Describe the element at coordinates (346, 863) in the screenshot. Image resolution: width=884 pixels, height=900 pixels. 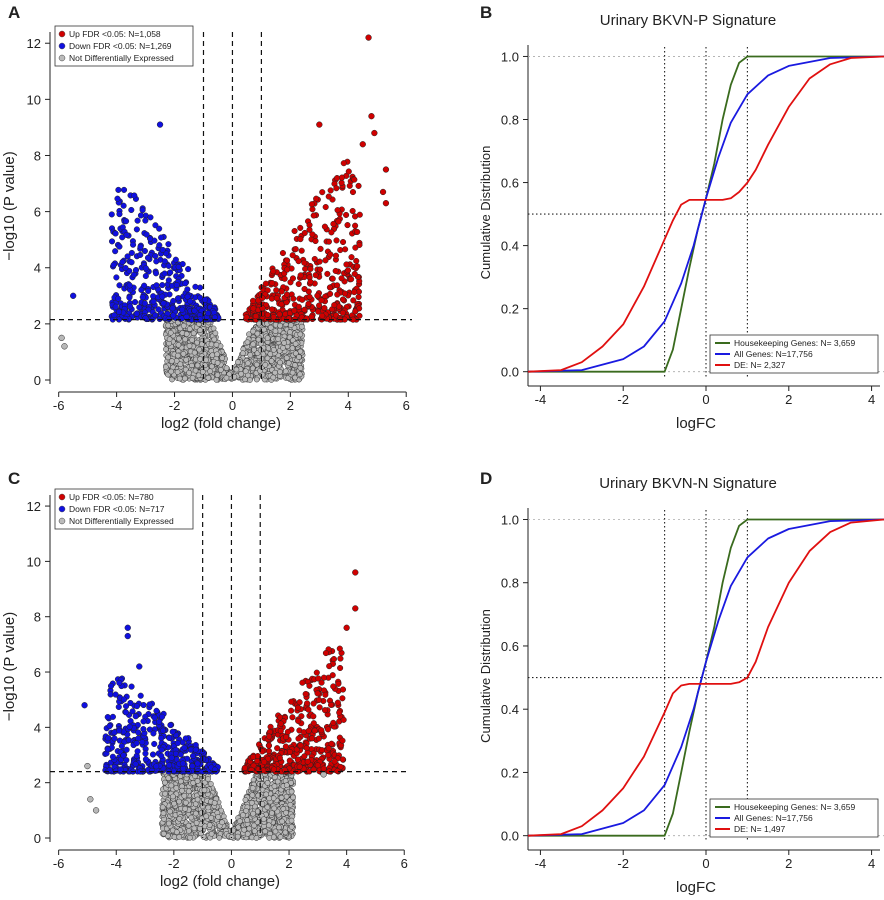
I see `x-tick-label: 4` at that location.